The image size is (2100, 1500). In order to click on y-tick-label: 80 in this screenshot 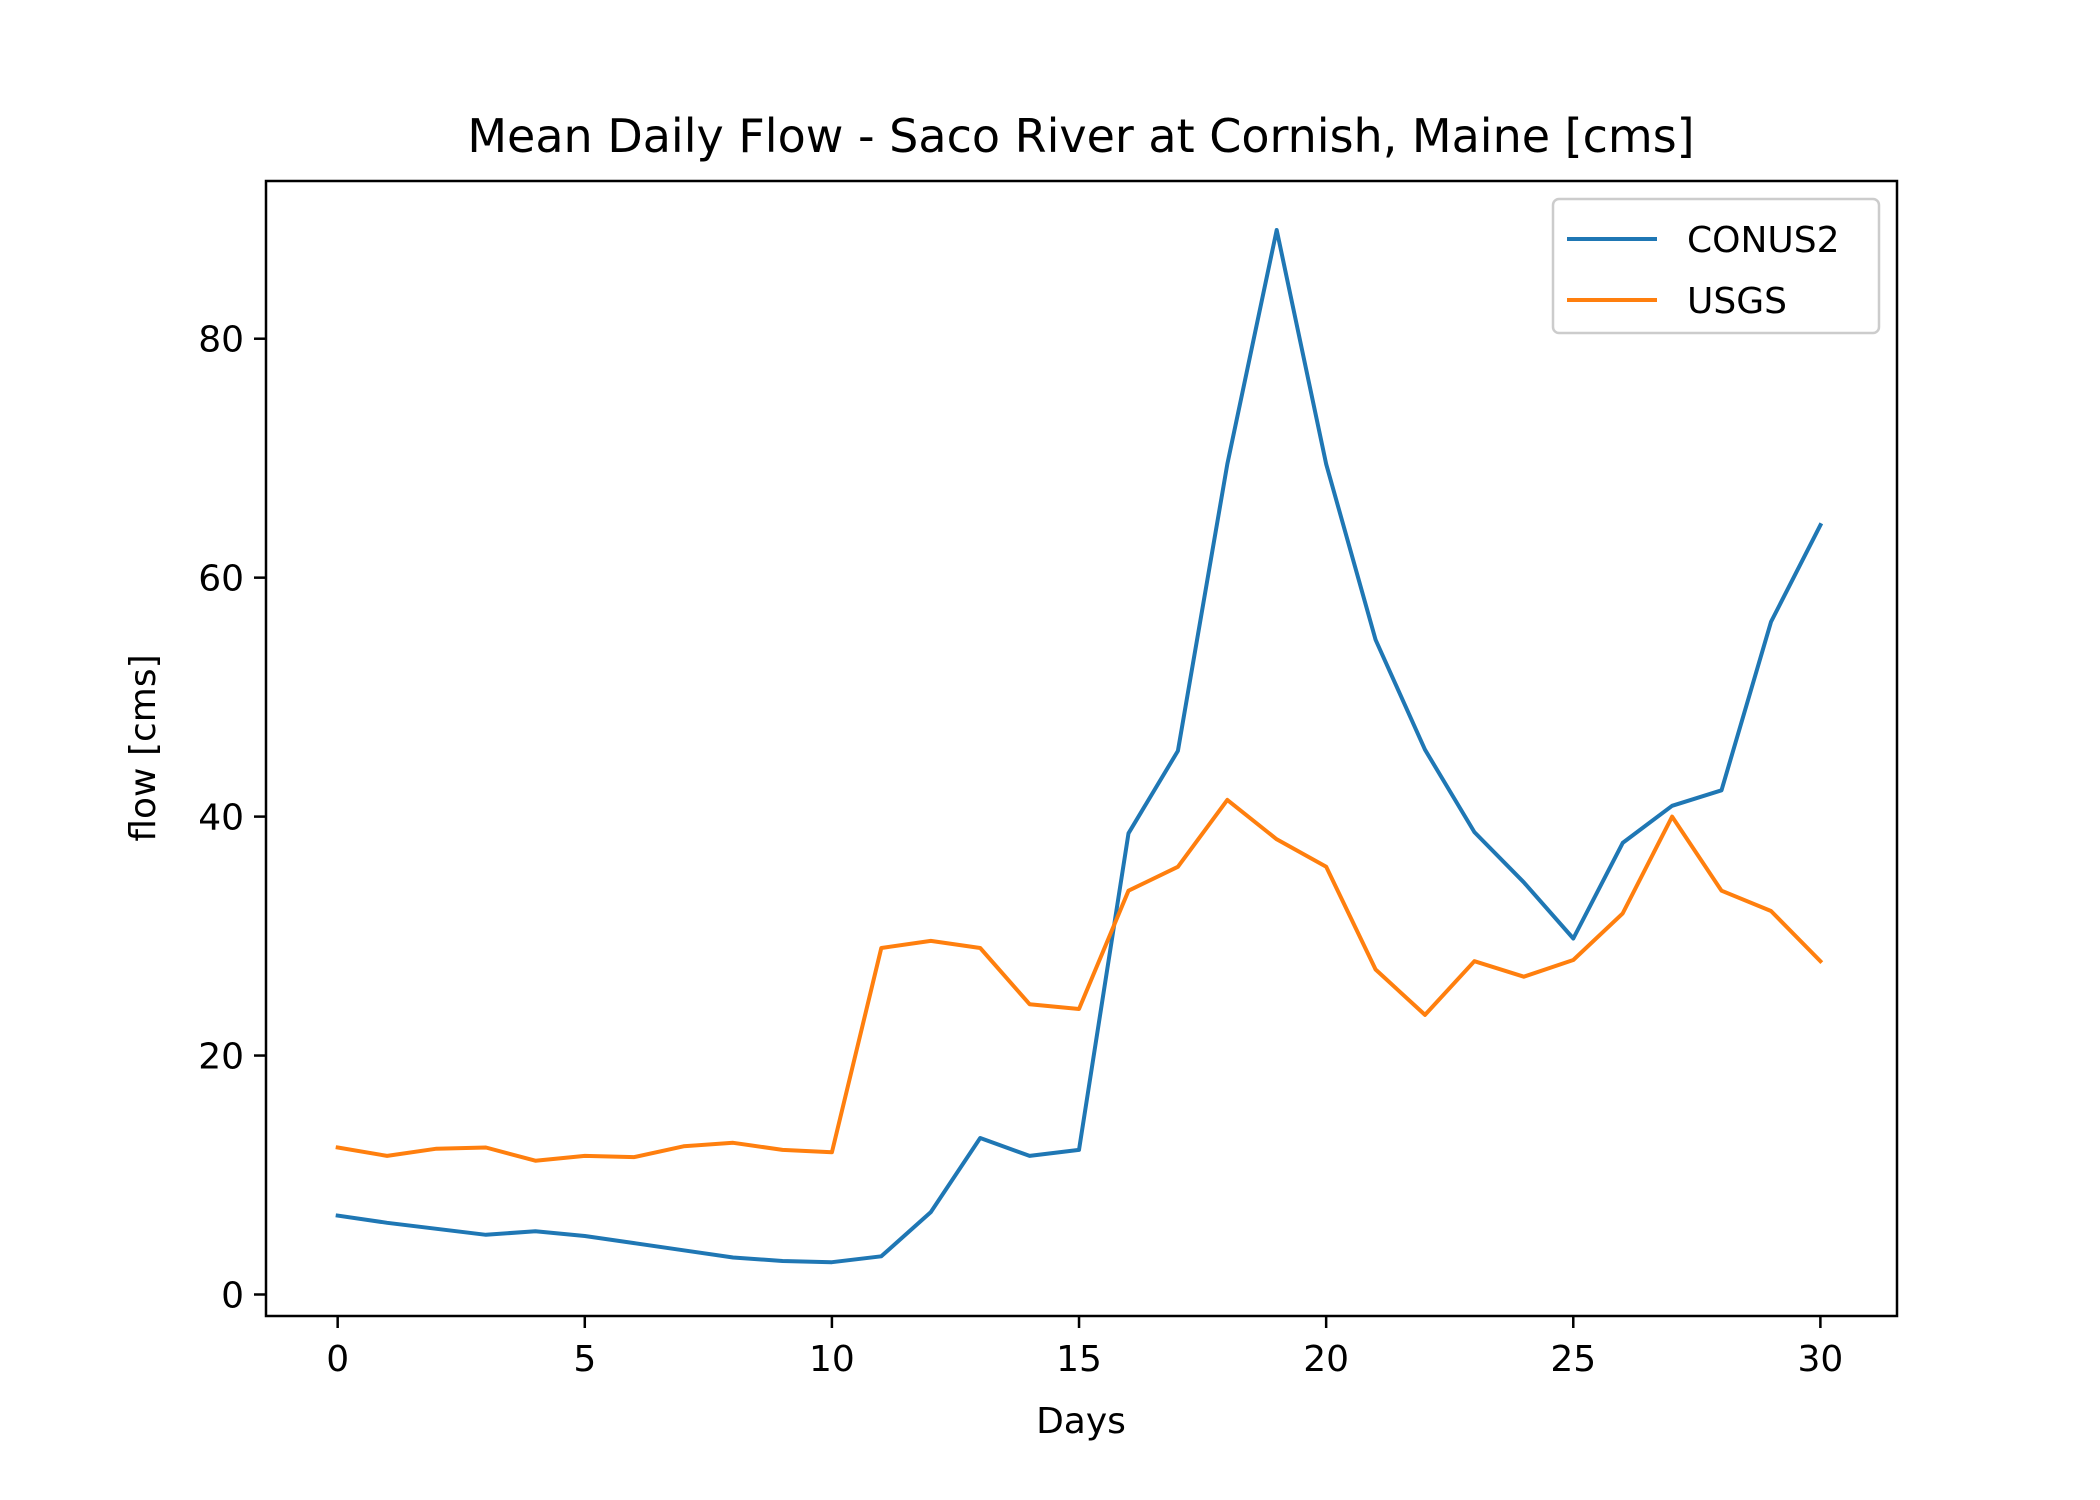, I will do `click(221, 340)`.